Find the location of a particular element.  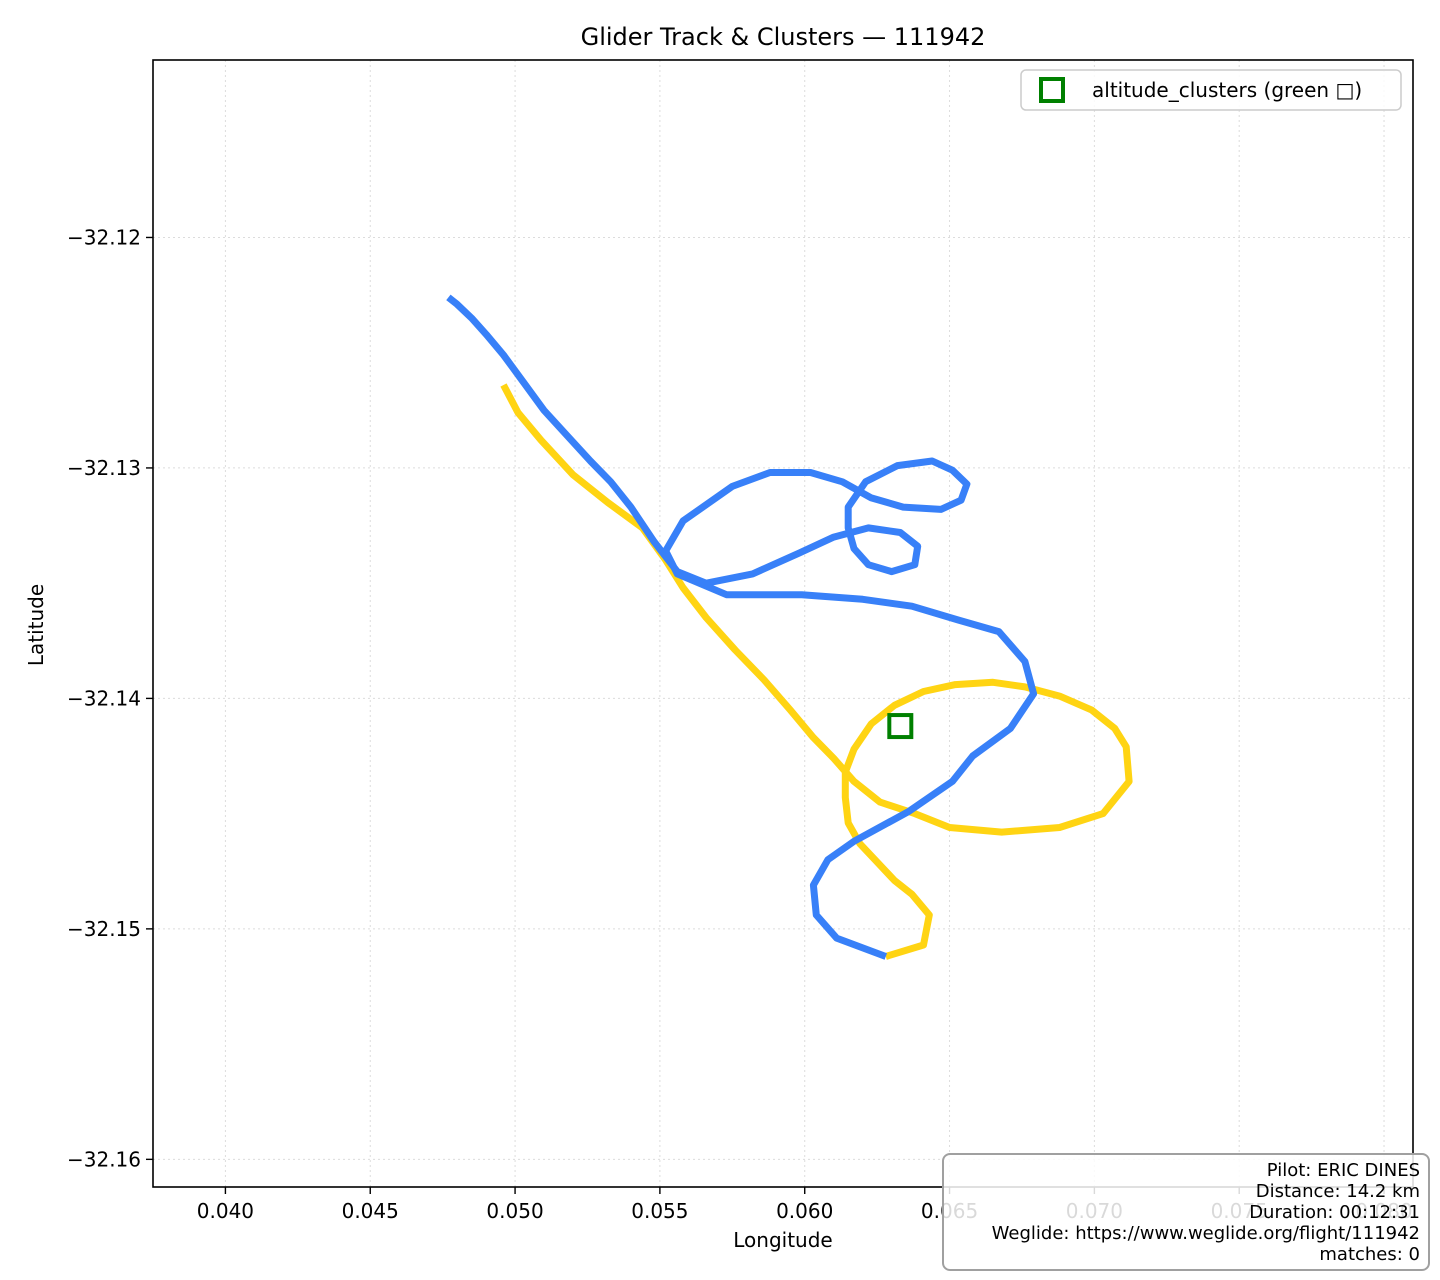

x-tick-label: 0.055 is located at coordinates (659, 1211).